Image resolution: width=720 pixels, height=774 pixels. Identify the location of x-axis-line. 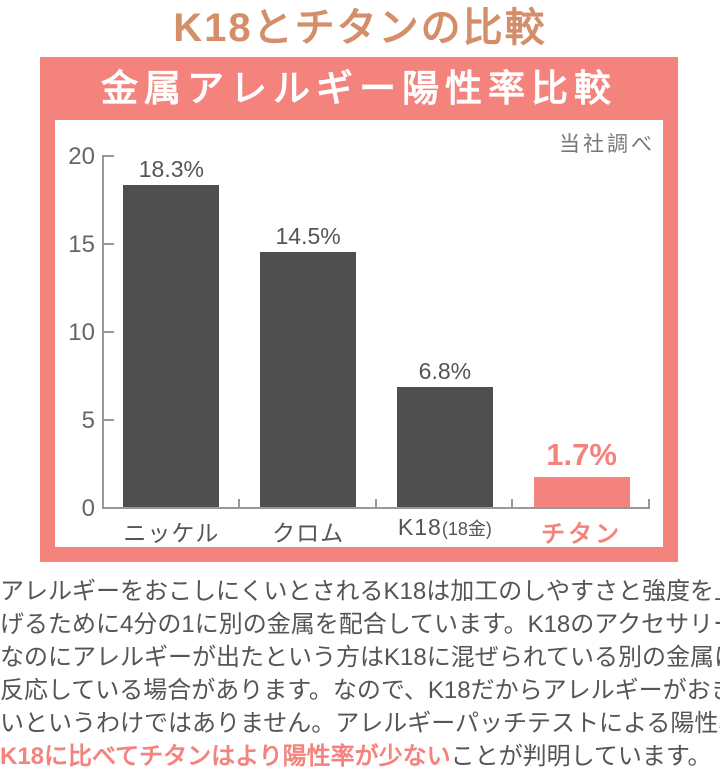
(376, 508).